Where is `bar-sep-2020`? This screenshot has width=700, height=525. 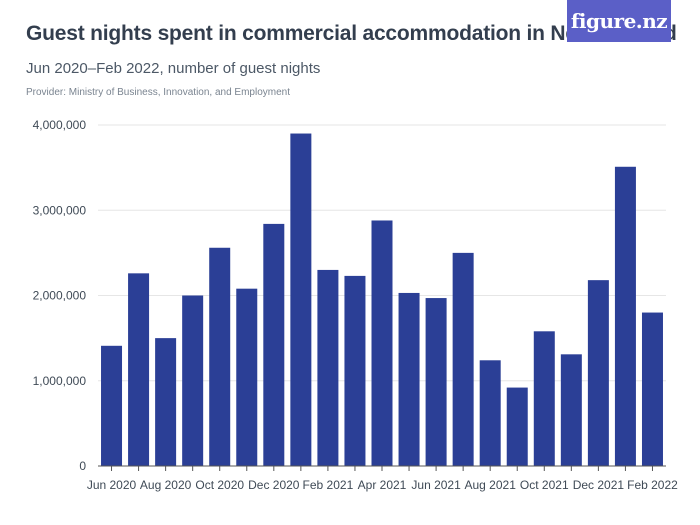 bar-sep-2020 is located at coordinates (193, 380).